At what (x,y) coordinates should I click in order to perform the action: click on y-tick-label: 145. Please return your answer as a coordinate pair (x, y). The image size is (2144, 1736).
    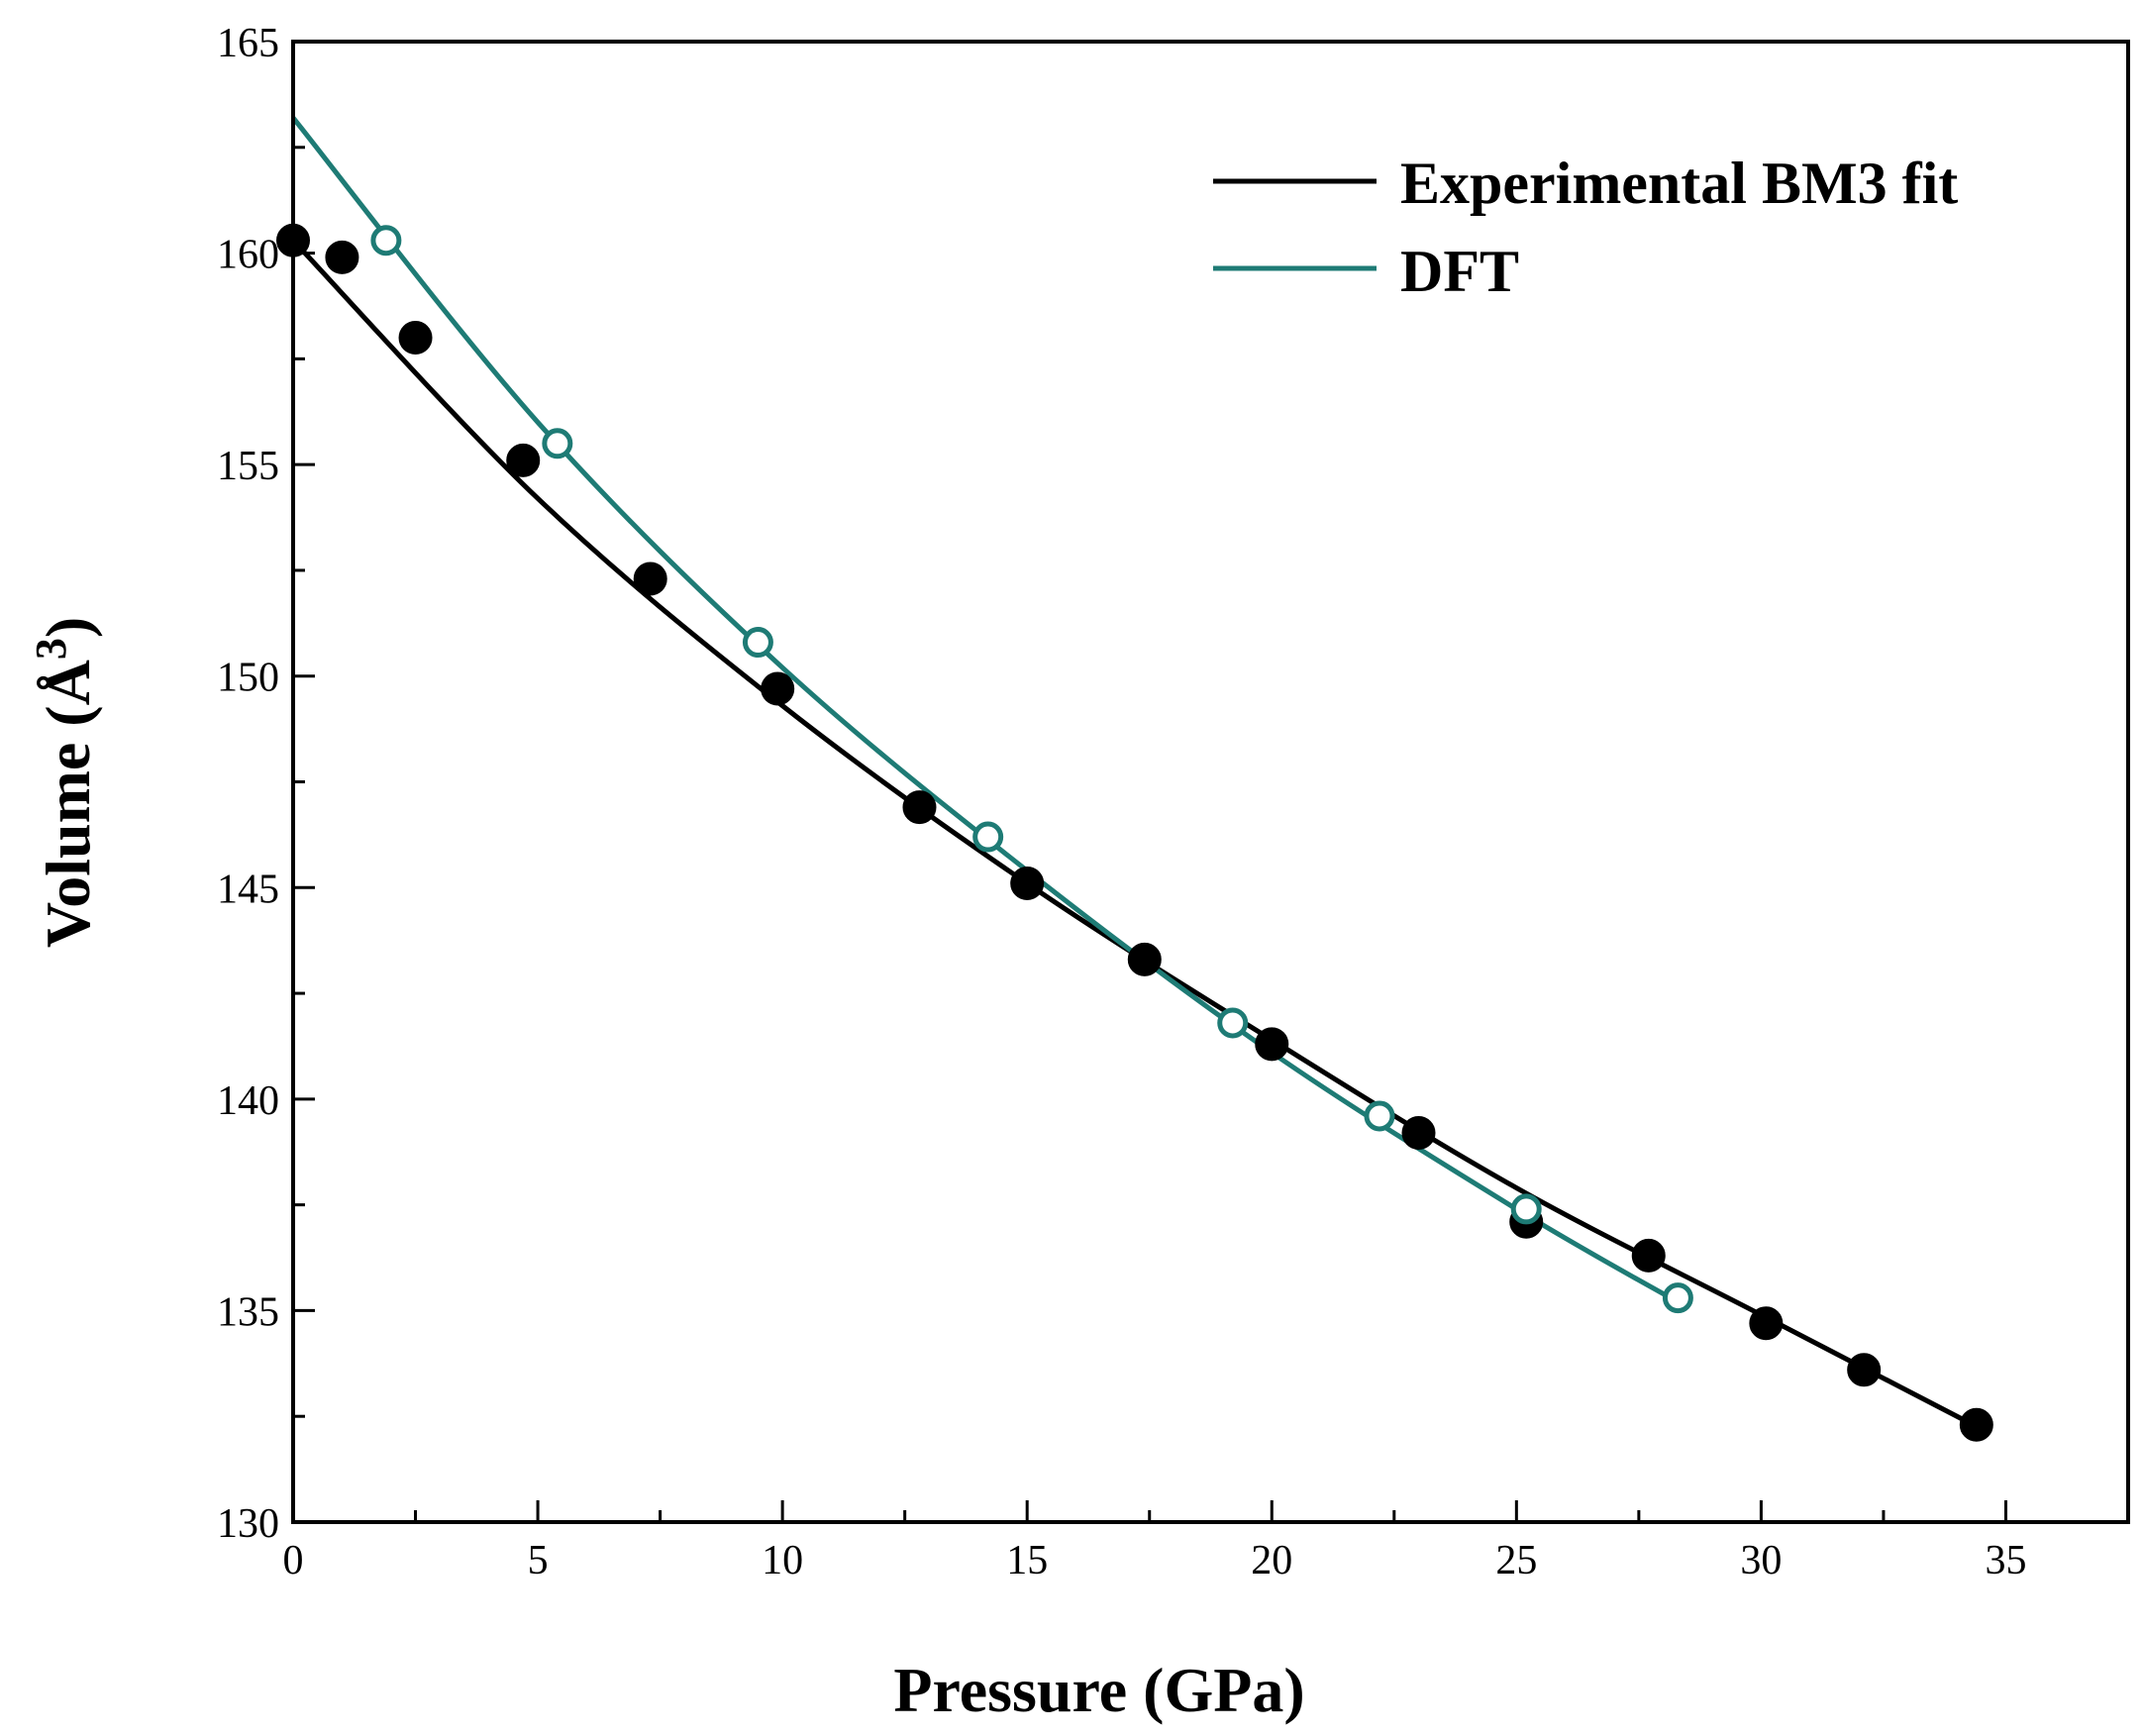
    Looking at the image, I should click on (248, 889).